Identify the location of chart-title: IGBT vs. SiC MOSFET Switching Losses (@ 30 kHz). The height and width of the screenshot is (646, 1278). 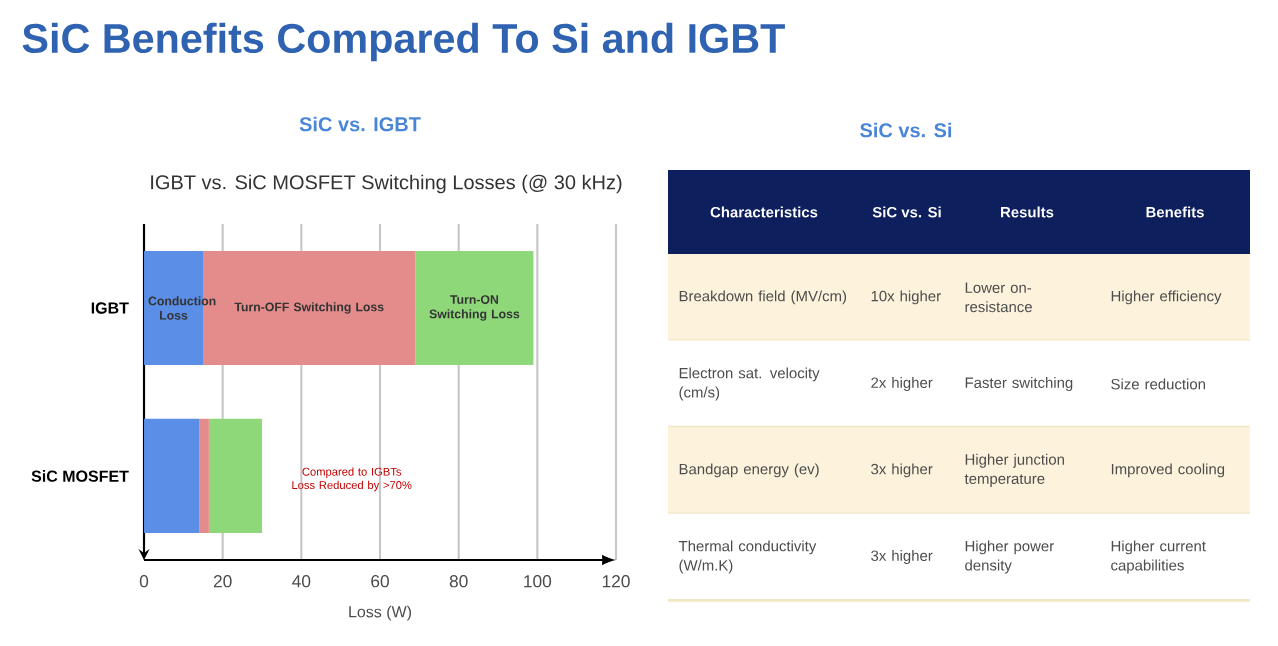
(386, 184).